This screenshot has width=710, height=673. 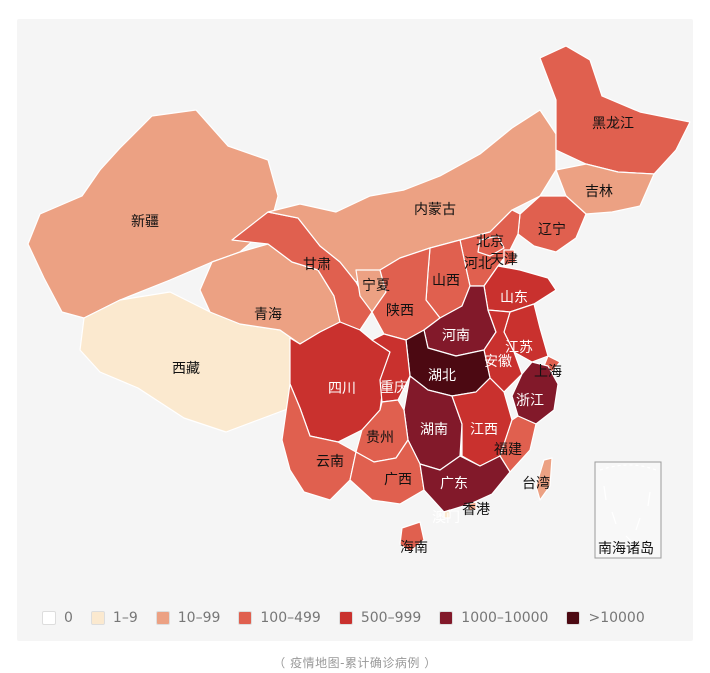 What do you see at coordinates (552, 229) in the screenshot?
I see `label-liaoning: 辽宁` at bounding box center [552, 229].